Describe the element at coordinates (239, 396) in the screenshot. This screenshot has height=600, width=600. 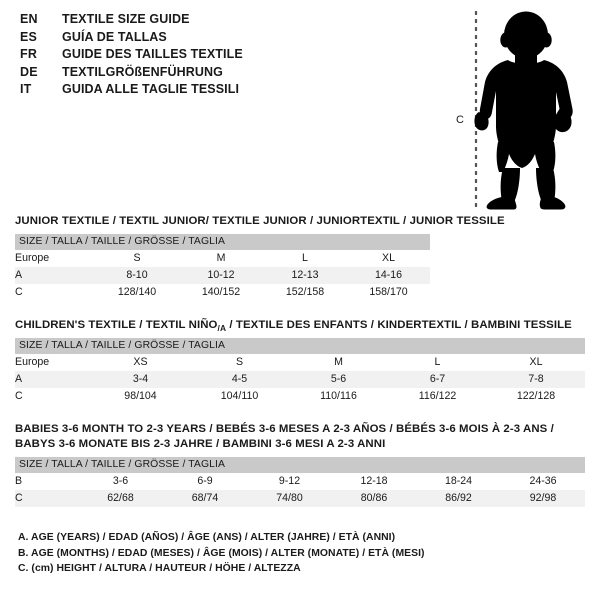
I see `cell-value: 104/110` at that location.